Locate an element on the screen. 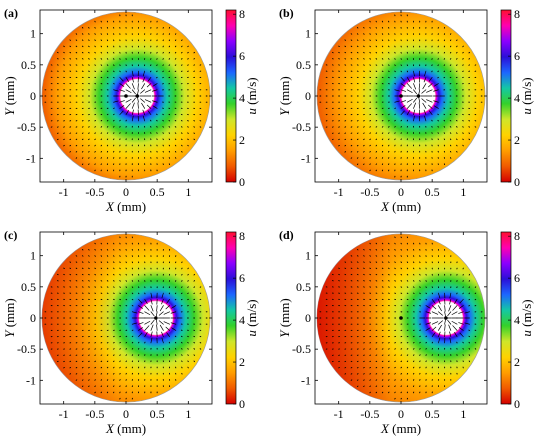 This screenshot has width=550, height=445. colorbar-tick-label: 0 is located at coordinates (517, 404).